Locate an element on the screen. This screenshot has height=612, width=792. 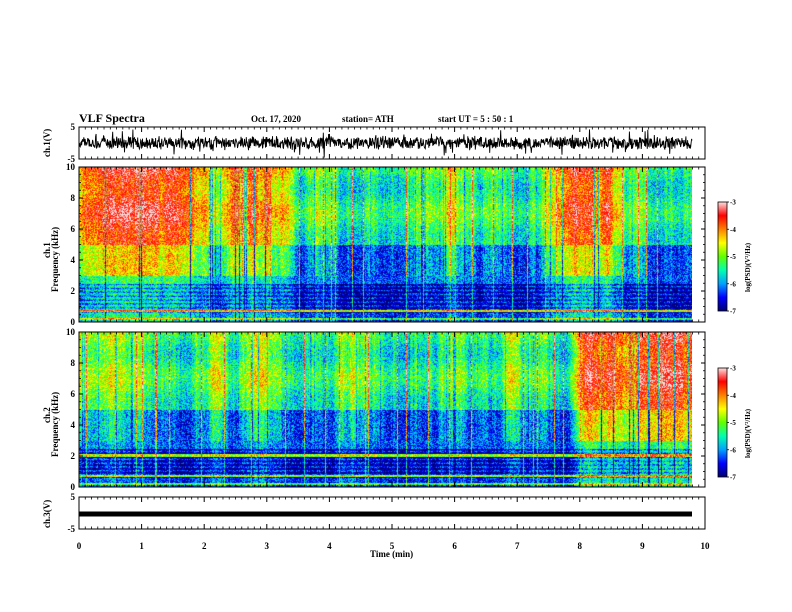
ch2-colorbar: -3 -4 -5 -6 -7 is located at coordinates (726, 423).